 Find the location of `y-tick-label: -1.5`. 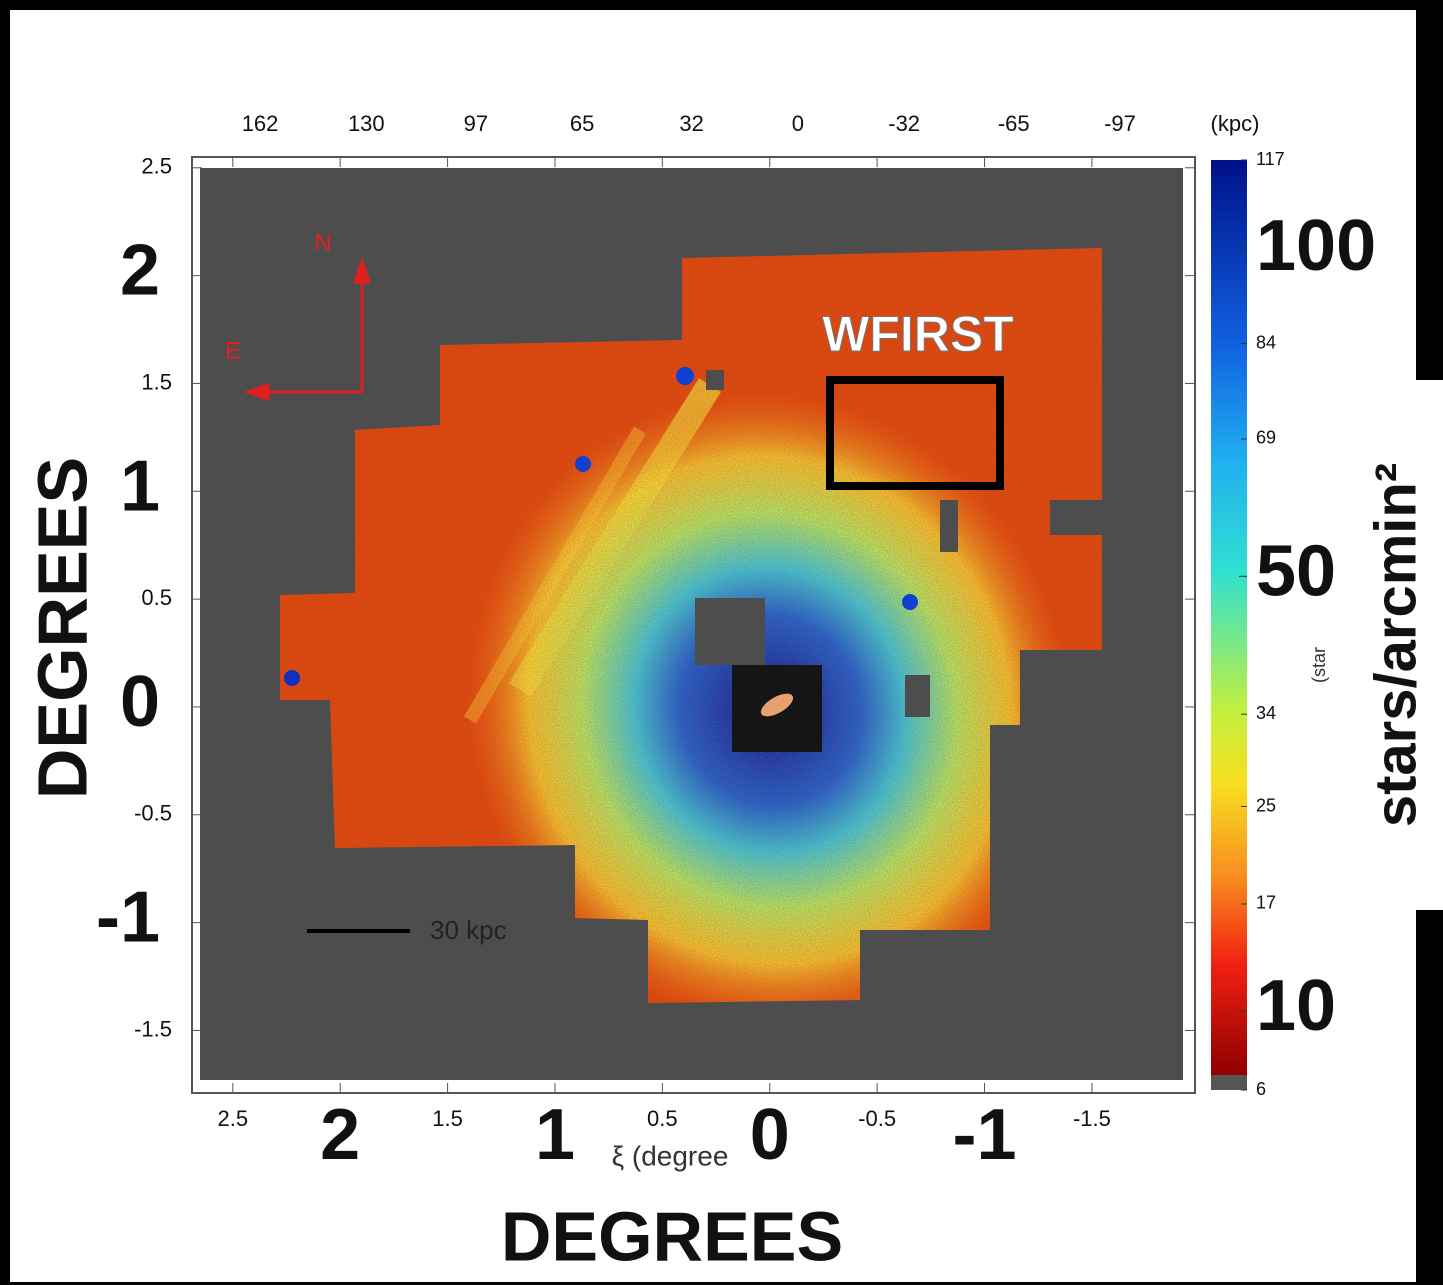

y-tick-label: -1.5 is located at coordinates (153, 1028).